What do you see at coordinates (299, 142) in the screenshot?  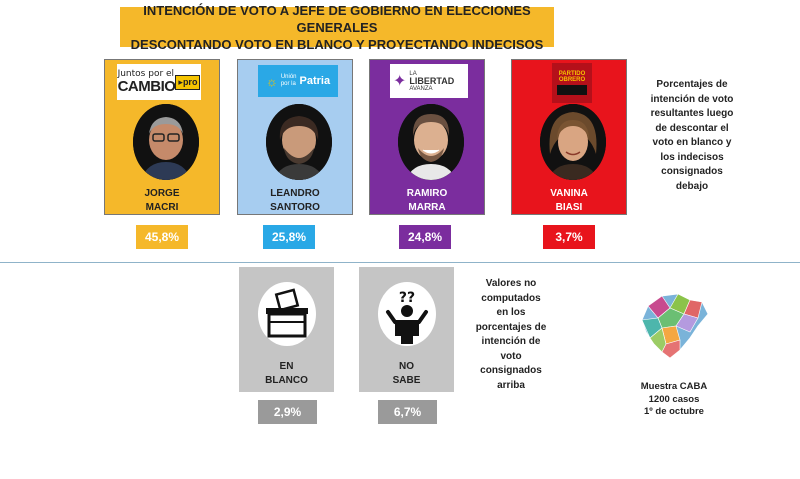 I see `candidate-photo-santoro` at bounding box center [299, 142].